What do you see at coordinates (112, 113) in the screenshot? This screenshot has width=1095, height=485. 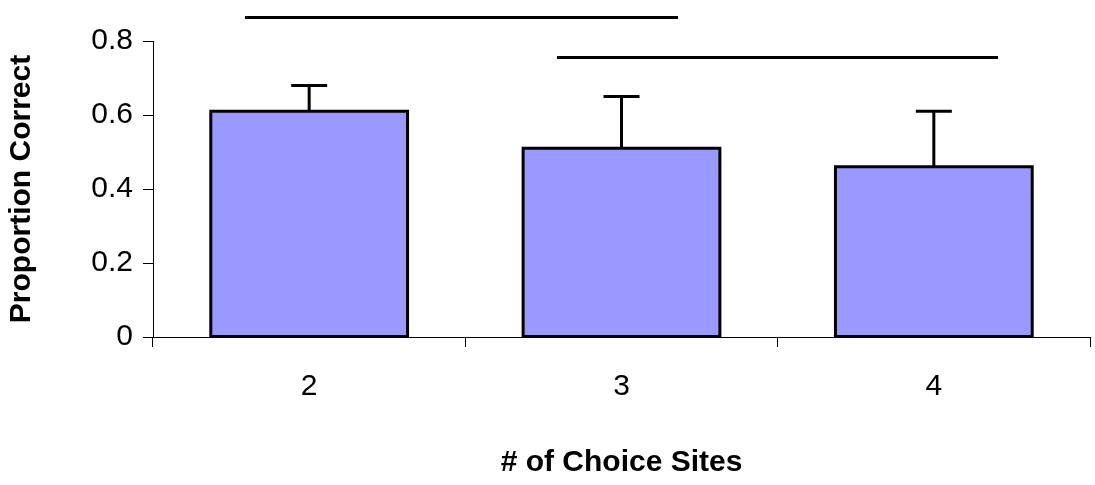 I see `y-tick-label: 0.6` at bounding box center [112, 113].